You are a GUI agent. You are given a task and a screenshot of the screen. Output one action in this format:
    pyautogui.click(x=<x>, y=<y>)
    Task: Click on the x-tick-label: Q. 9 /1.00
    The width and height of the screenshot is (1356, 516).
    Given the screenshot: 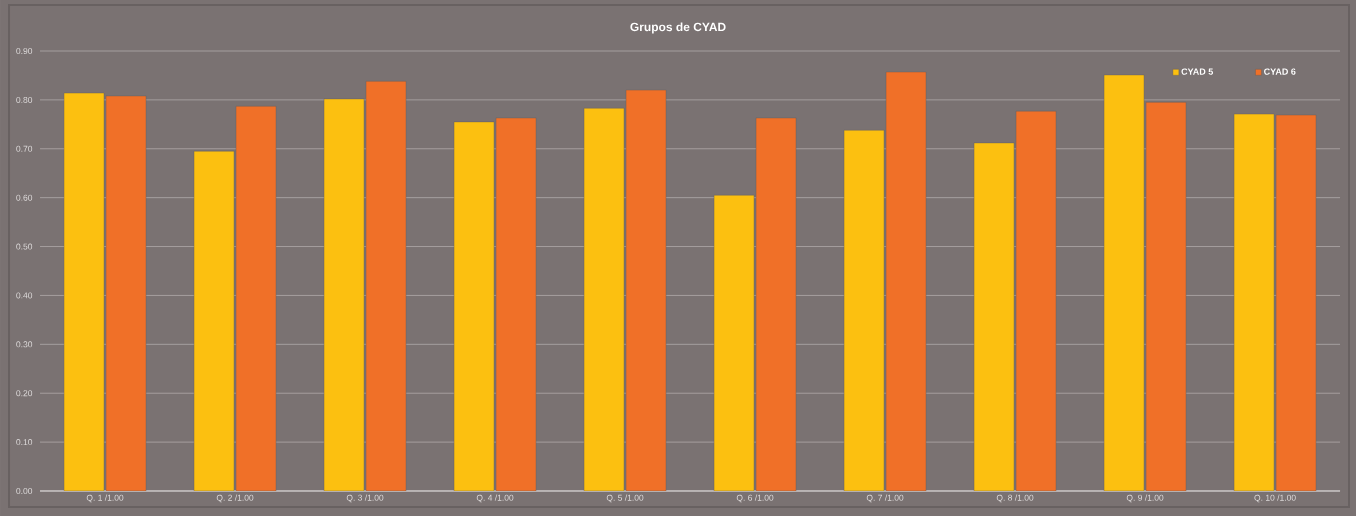 What is the action you would take?
    pyautogui.click(x=1145, y=498)
    